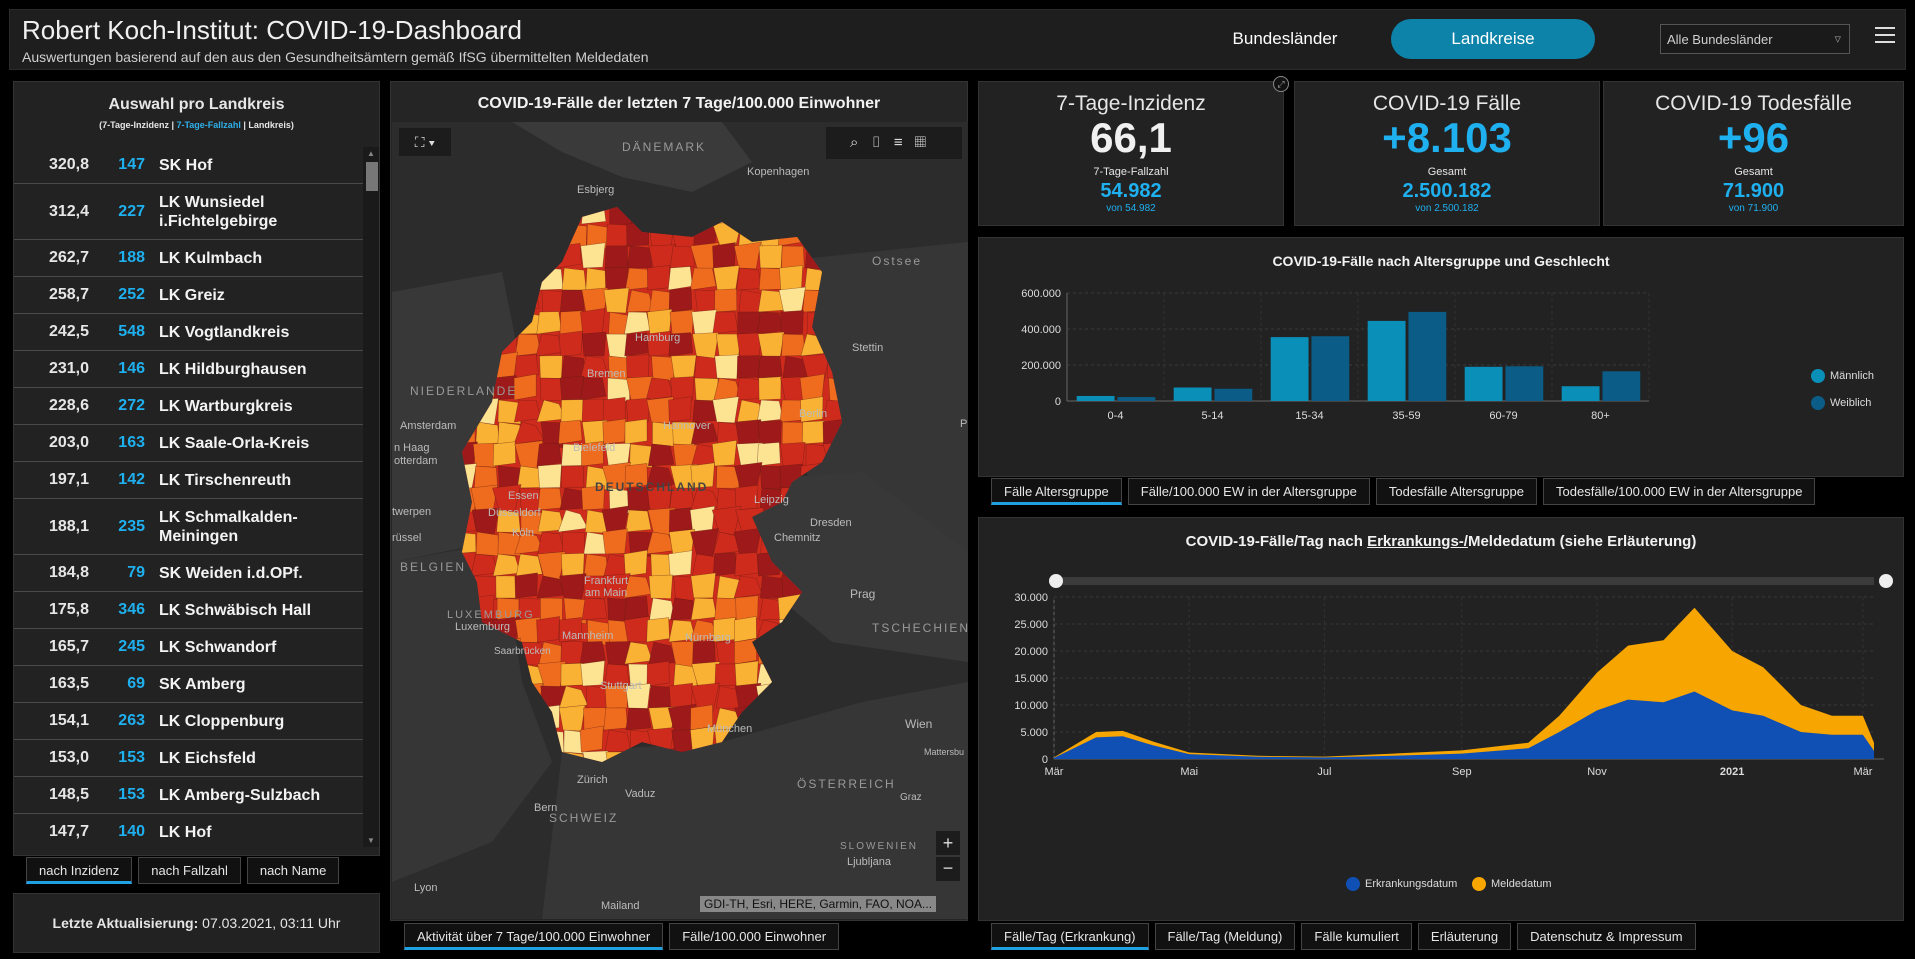 This screenshot has height=959, width=1915. I want to click on chevron-down-icon: ▾, so click(432, 142).